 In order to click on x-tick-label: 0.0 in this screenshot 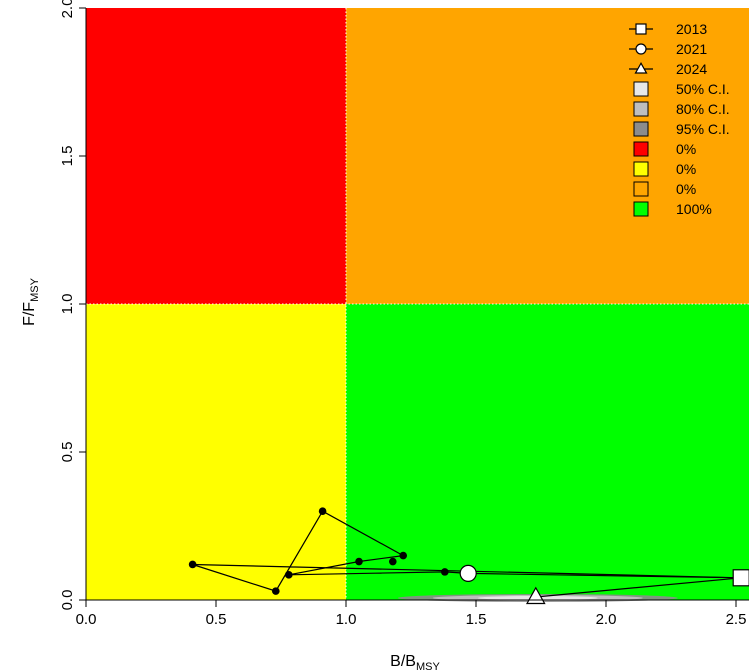, I will do `click(86, 619)`.